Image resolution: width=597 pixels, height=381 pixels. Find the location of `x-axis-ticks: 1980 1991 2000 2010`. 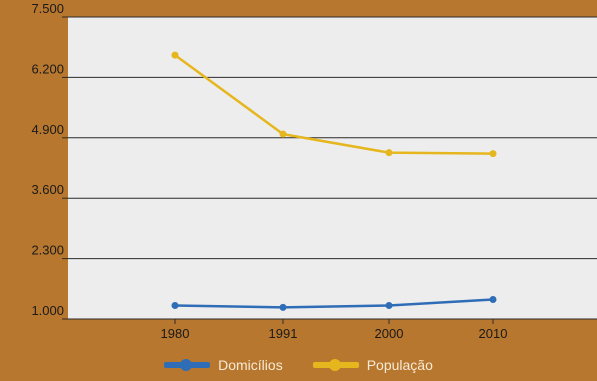

x-axis-ticks: 1980 1991 2000 2010 is located at coordinates (334, 330).